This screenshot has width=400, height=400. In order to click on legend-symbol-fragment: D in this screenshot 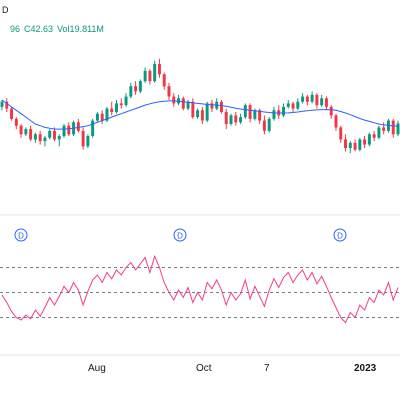, I will do `click(5, 10)`.